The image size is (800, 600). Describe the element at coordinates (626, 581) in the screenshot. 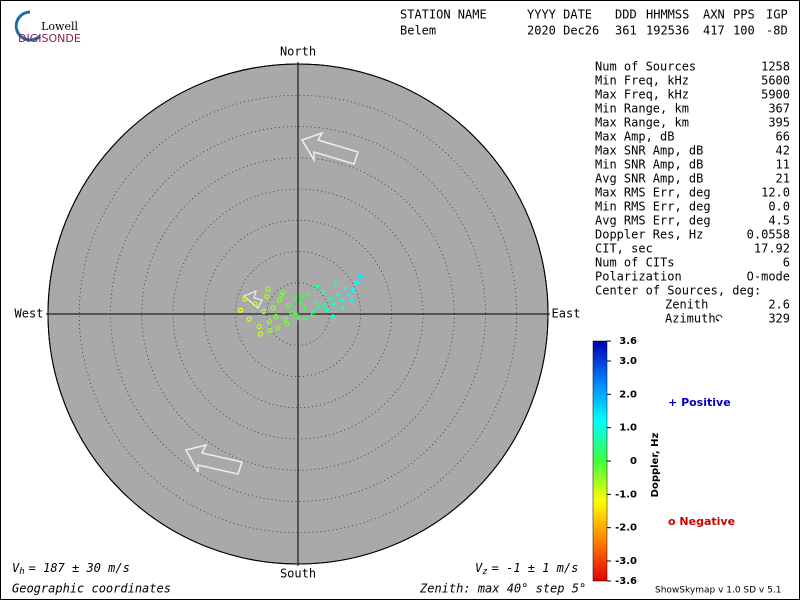

I see `colorbar-tick-label: -3.6` at that location.